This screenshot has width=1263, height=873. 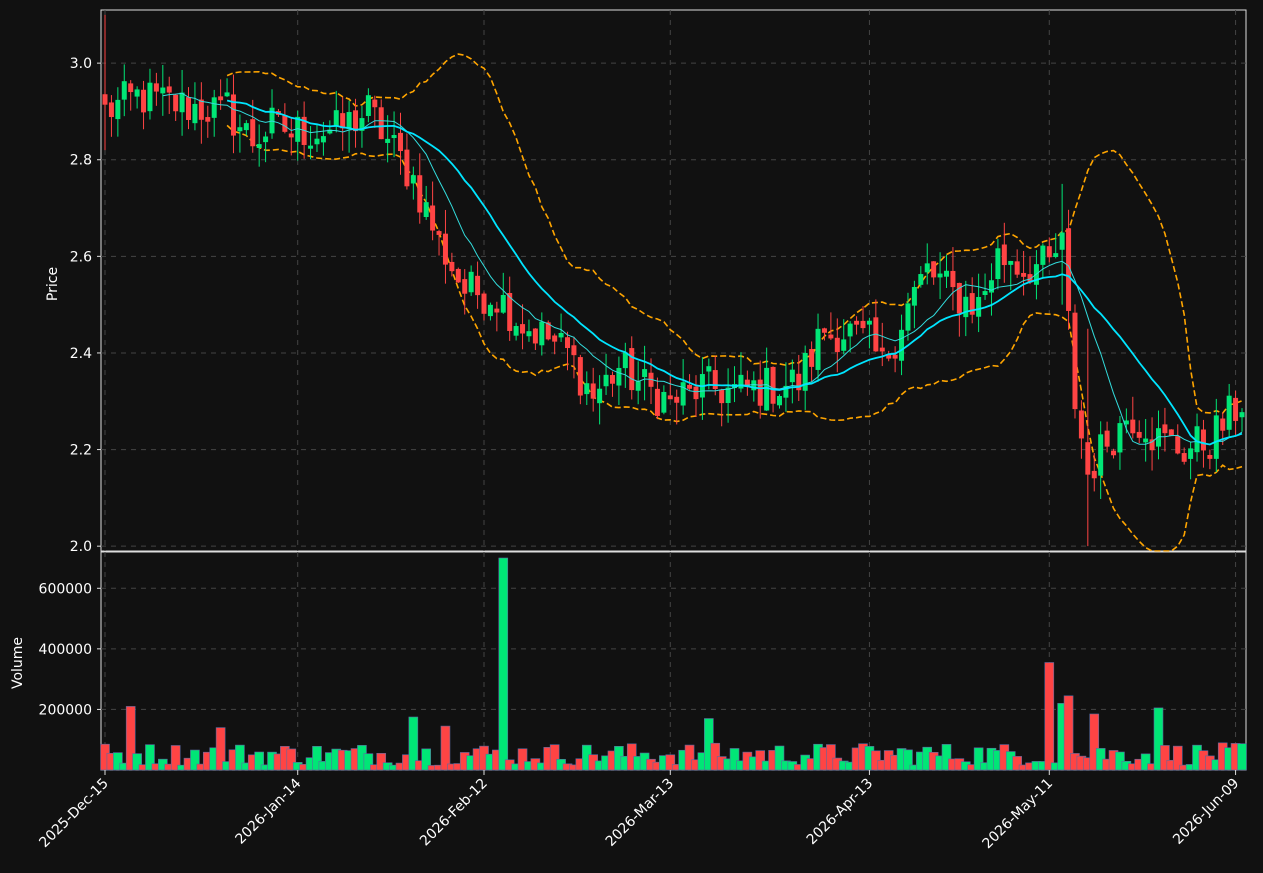 I want to click on volume-ytick-label: 400000, so click(x=65, y=650).